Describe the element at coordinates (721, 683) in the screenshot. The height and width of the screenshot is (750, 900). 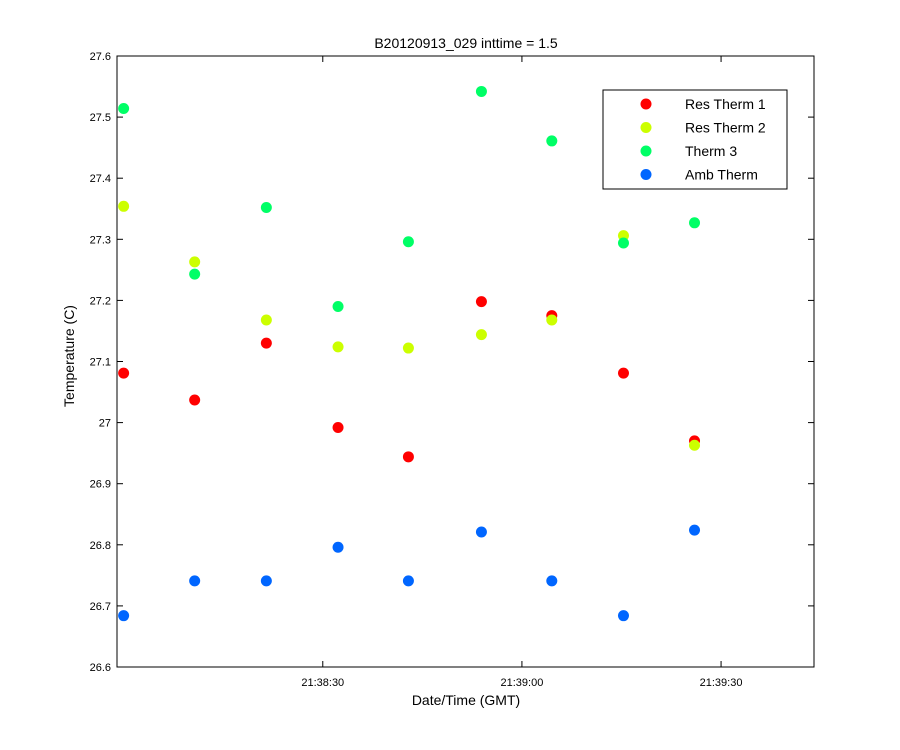
I see `x-tick-label: 21:39:30` at that location.